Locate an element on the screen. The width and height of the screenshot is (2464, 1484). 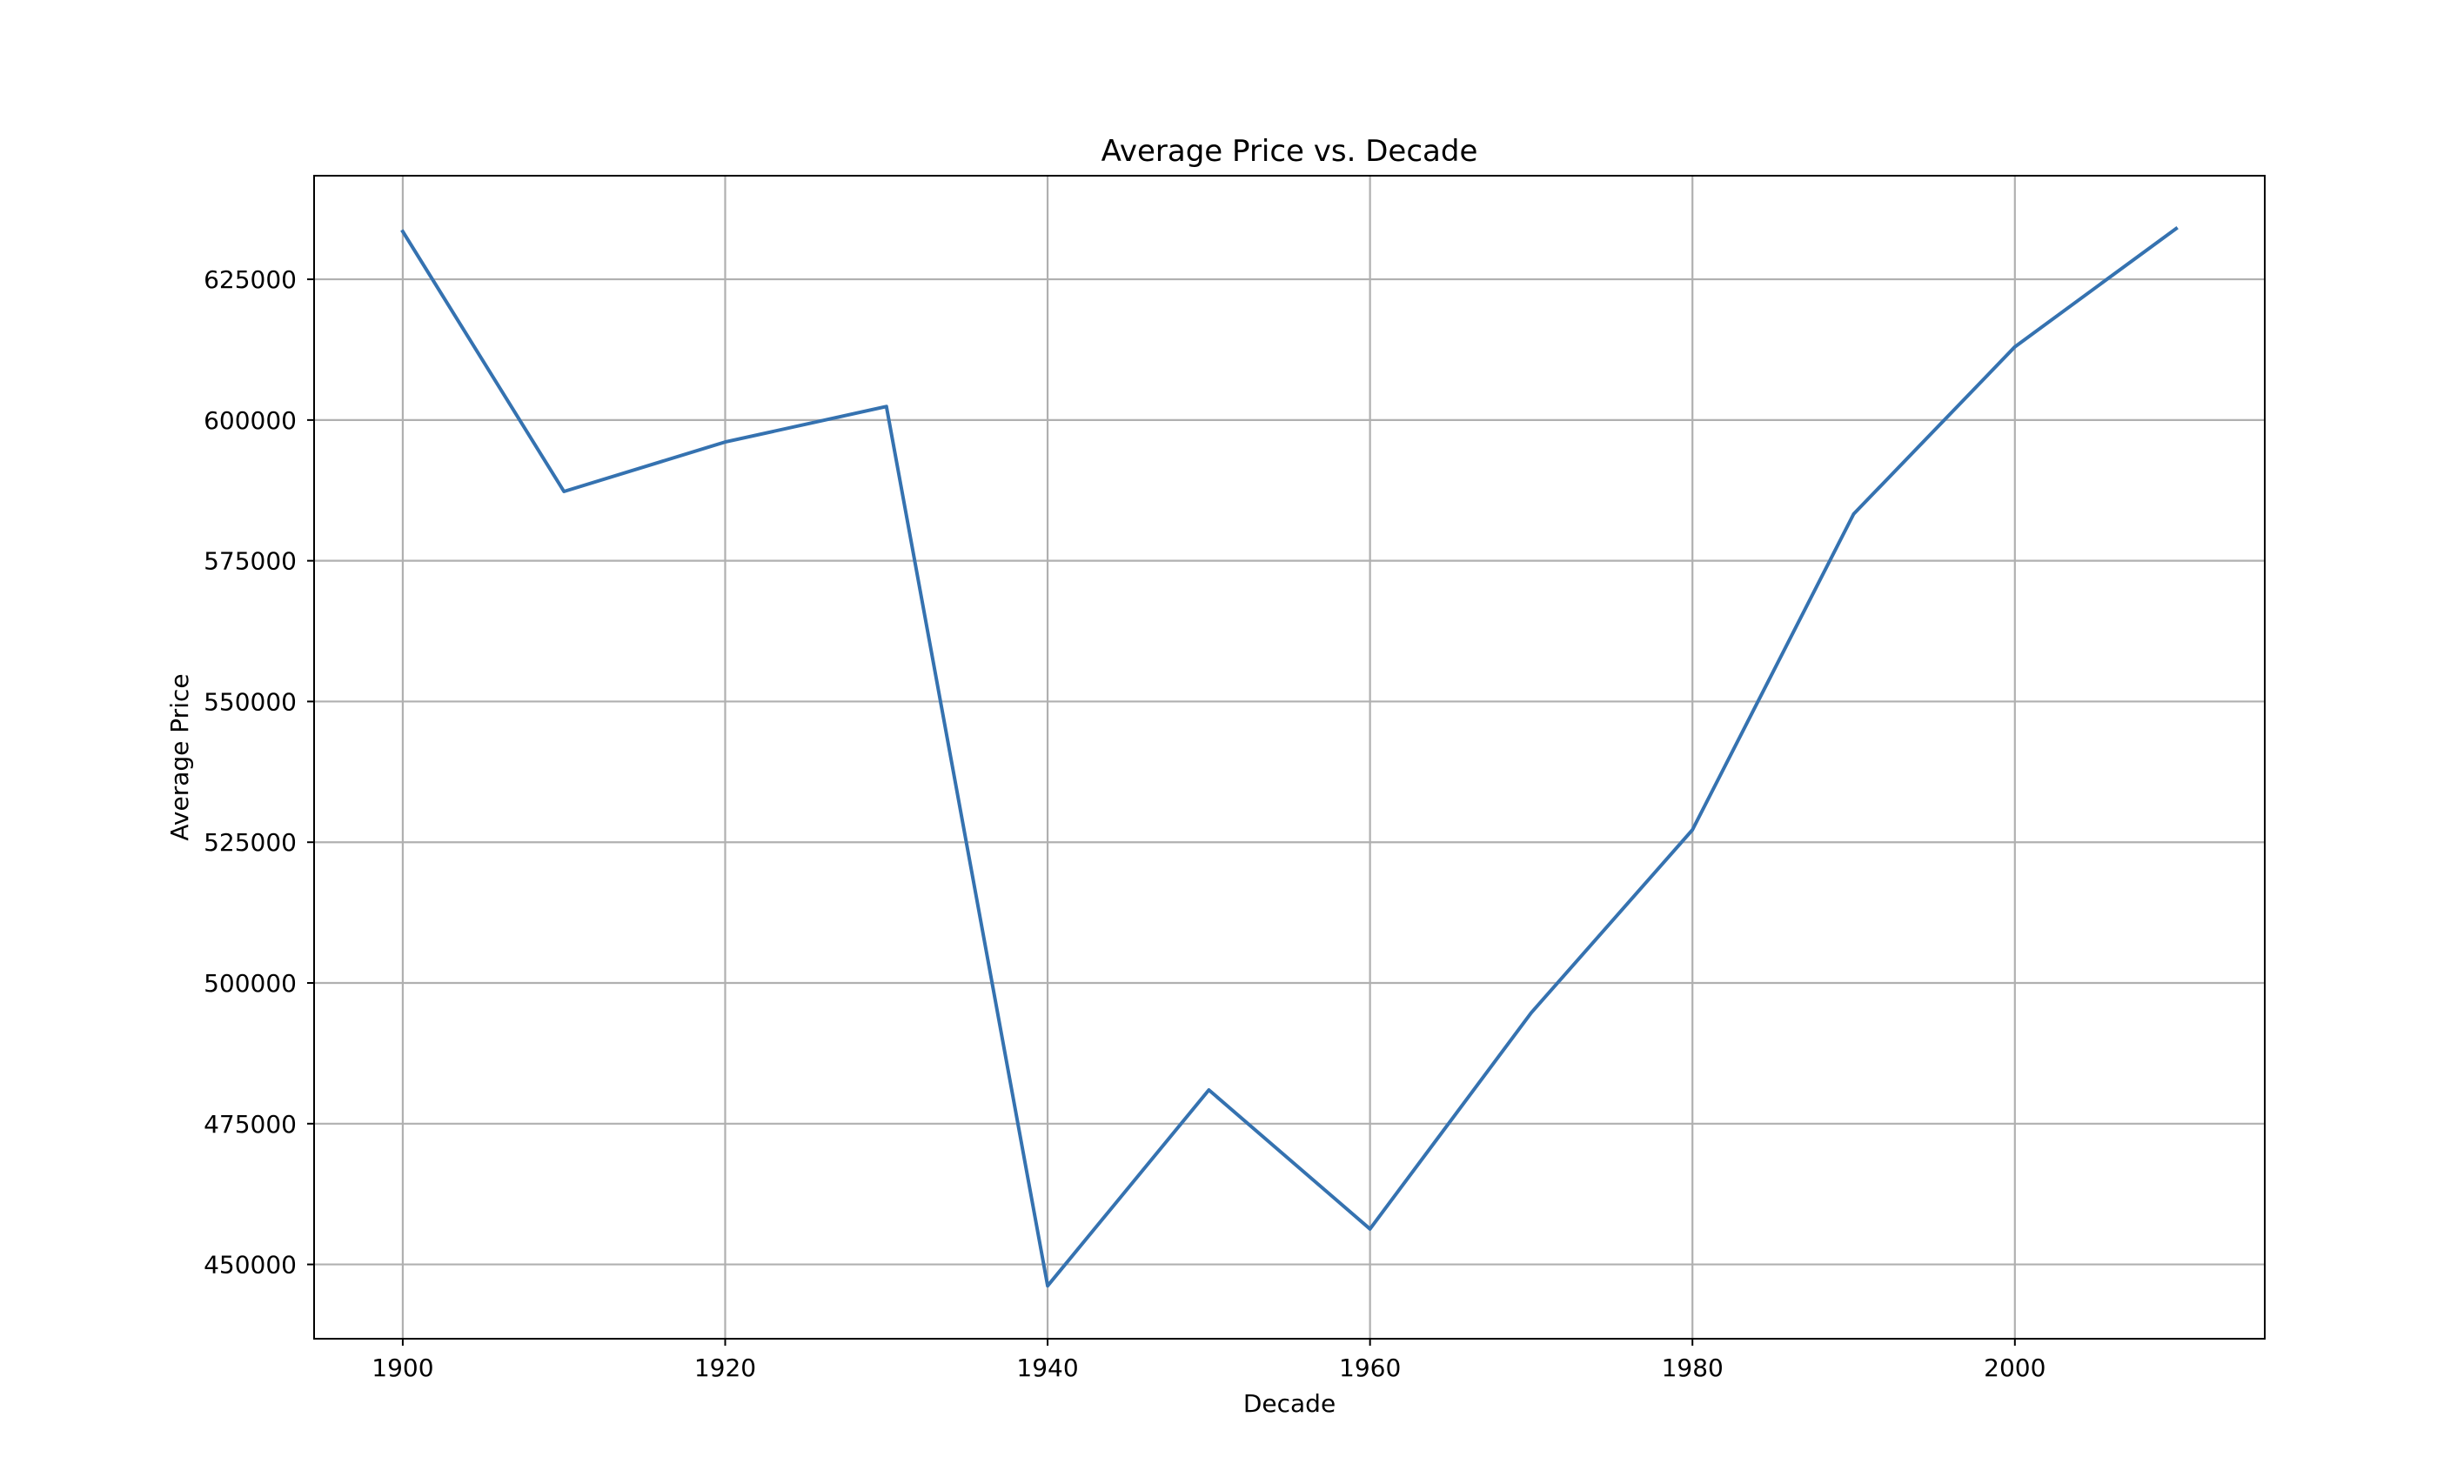
y-axis-label: Average Price is located at coordinates (179, 756).